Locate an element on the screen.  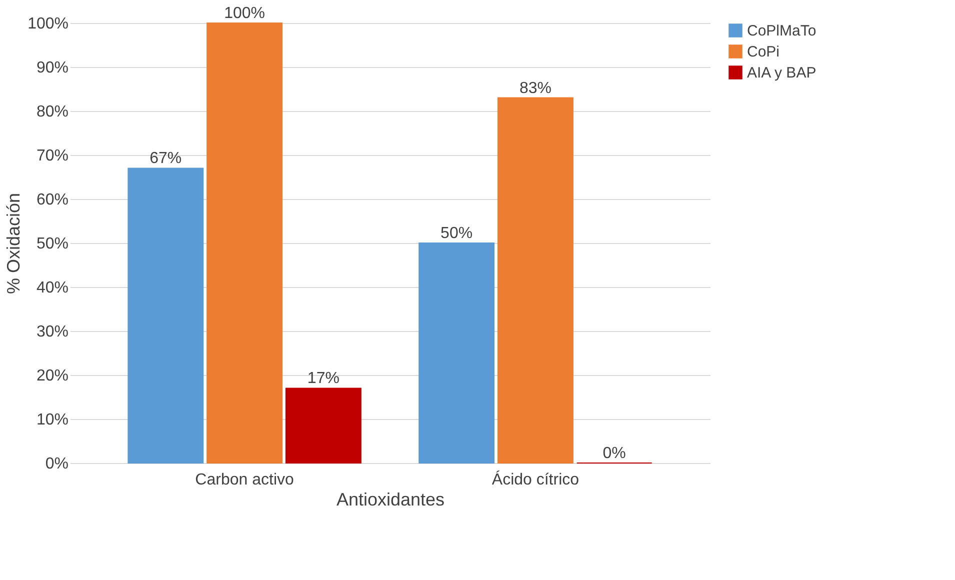
y-tick-label: 80% is located at coordinates (52, 112).